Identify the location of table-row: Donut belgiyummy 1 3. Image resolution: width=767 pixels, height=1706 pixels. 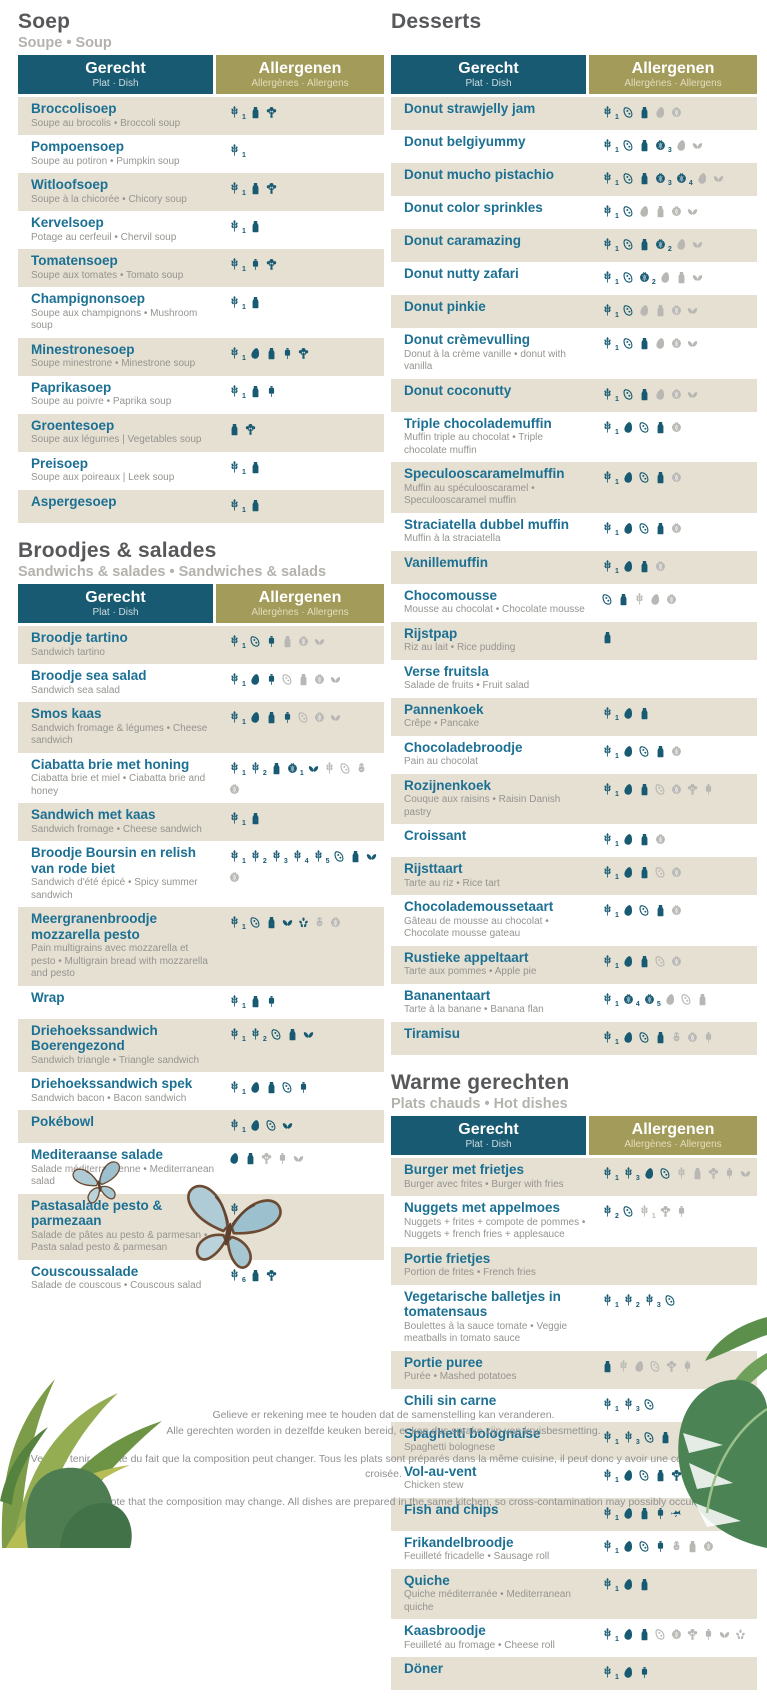
(574, 147).